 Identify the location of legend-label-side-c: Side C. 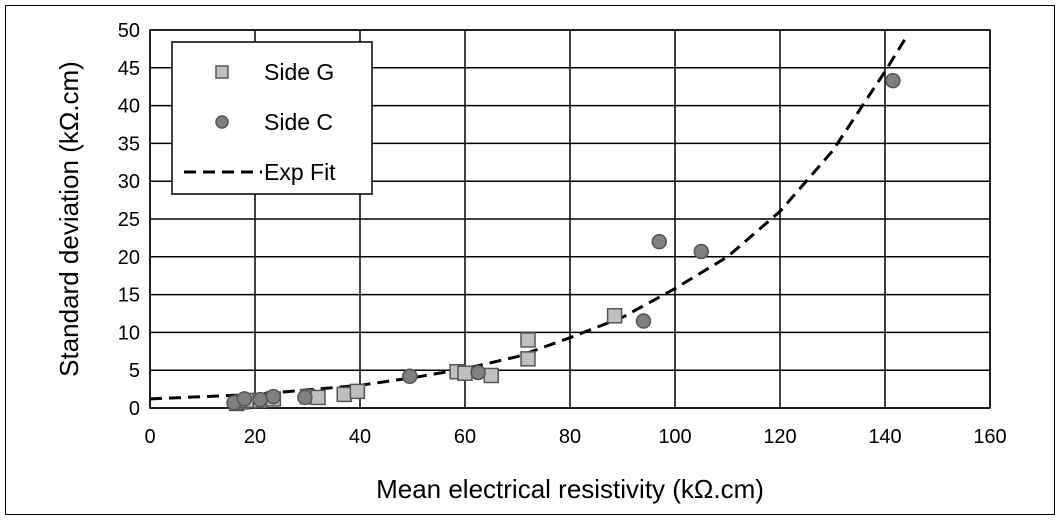
(298, 122).